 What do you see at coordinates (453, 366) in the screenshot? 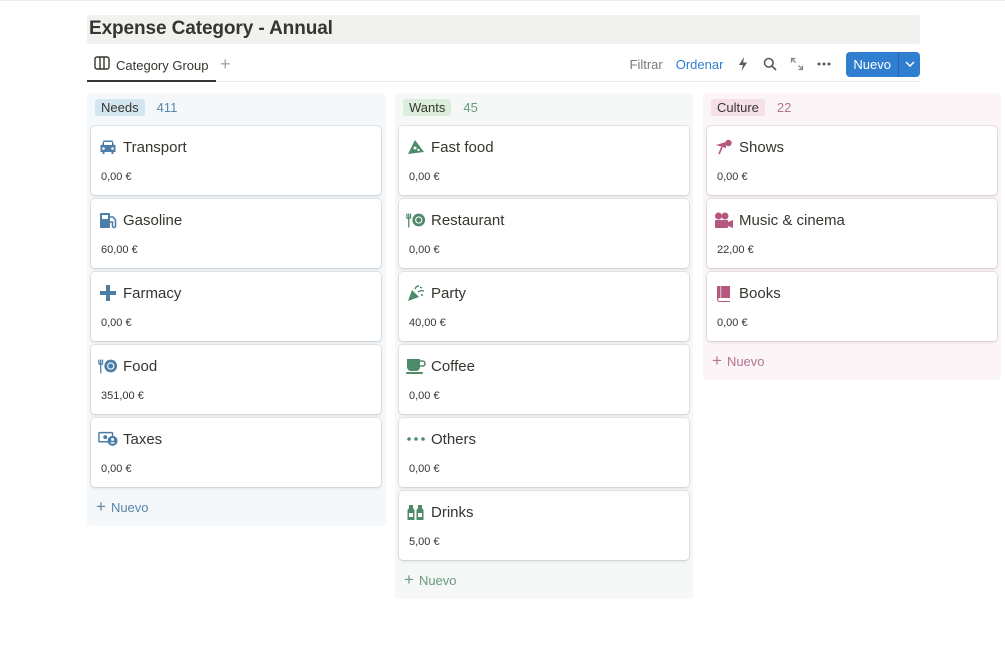
I see `card-name: Coffee` at bounding box center [453, 366].